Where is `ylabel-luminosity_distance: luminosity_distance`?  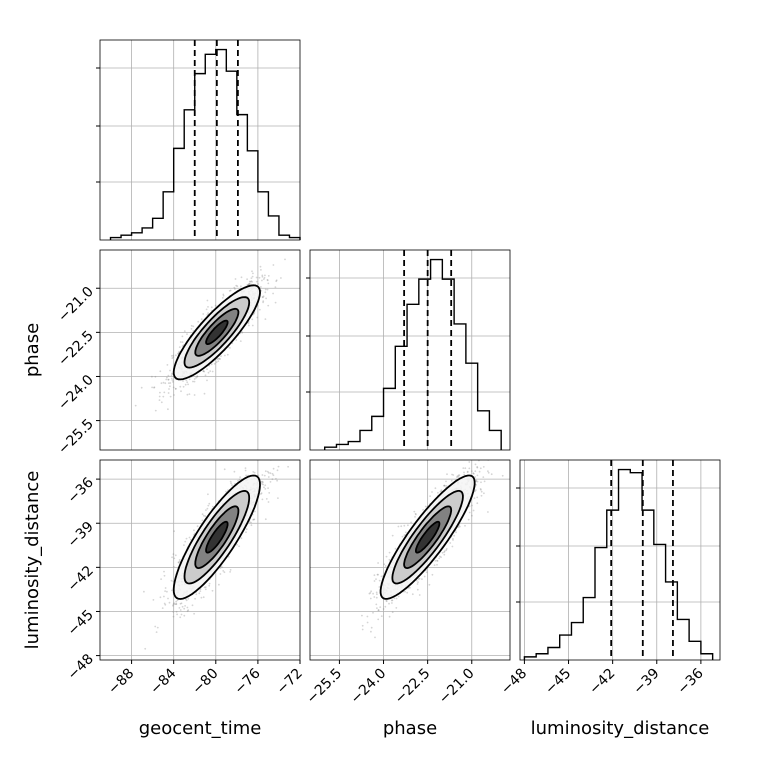
ylabel-luminosity_distance: luminosity_distance is located at coordinates (32, 560).